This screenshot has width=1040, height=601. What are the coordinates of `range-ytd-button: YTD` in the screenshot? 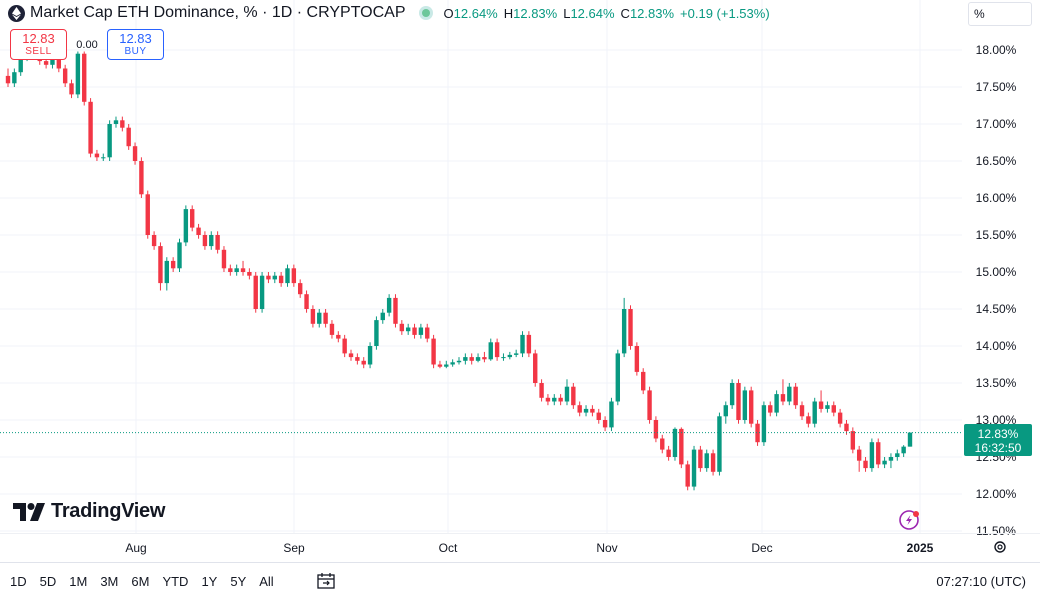 It's located at (175, 581).